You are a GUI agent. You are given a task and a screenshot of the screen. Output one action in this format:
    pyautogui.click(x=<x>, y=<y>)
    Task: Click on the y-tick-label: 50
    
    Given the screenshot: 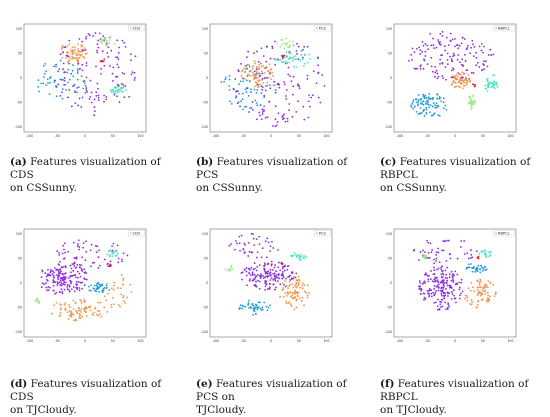 What is the action you would take?
    pyautogui.click(x=20, y=258)
    